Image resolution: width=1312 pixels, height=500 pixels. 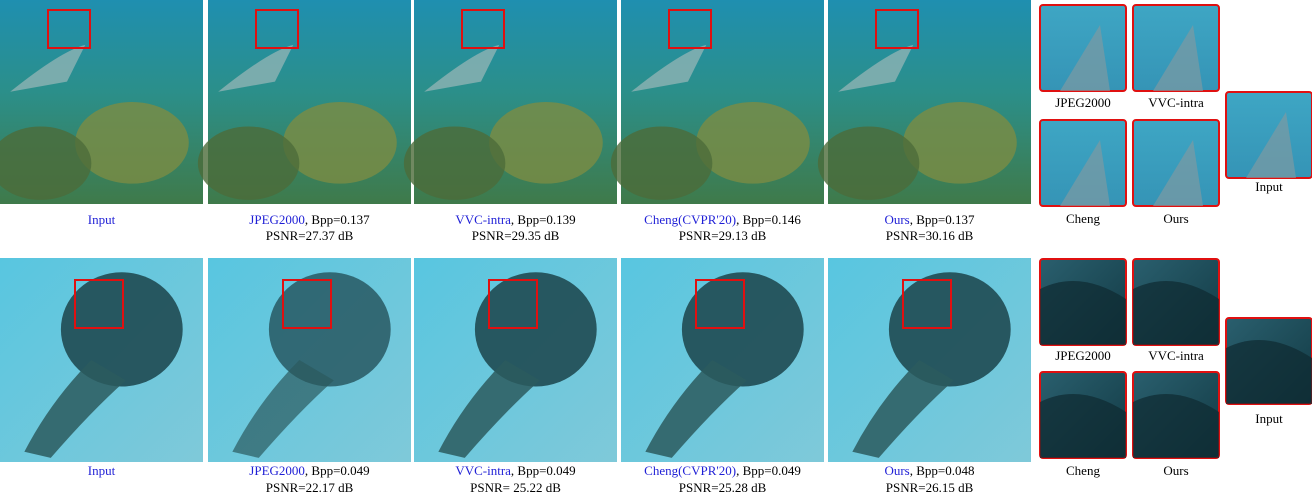 What do you see at coordinates (942, 470) in the screenshot?
I see `bpp: , Bpp=0.048` at bounding box center [942, 470].